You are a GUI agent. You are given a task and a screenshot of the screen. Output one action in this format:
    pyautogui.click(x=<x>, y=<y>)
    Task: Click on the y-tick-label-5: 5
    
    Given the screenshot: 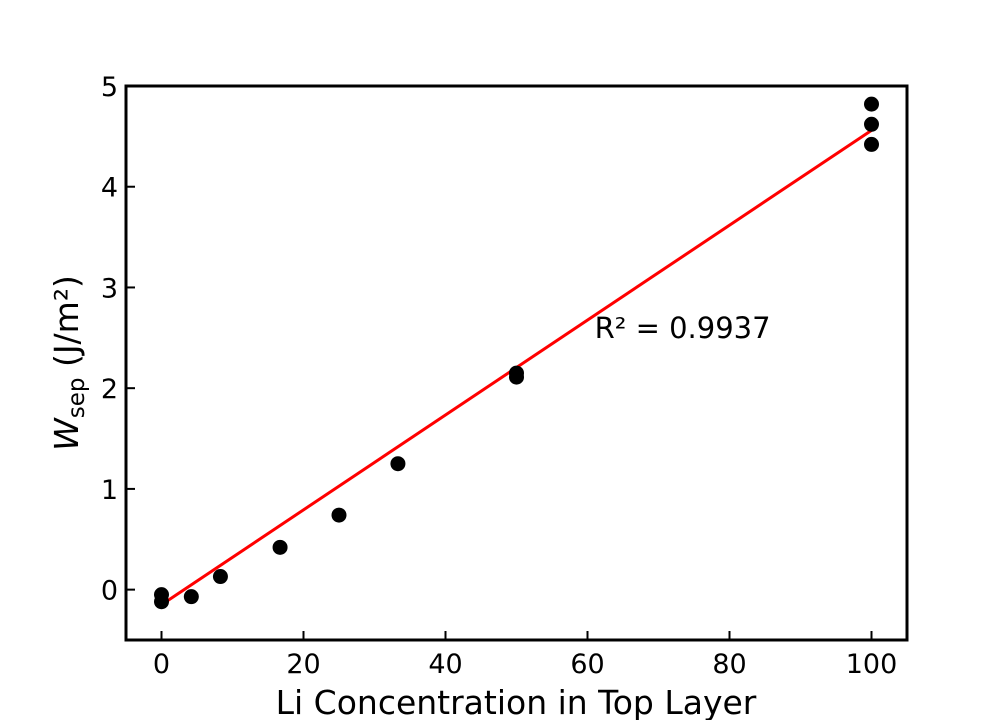 What is the action you would take?
    pyautogui.click(x=109, y=87)
    